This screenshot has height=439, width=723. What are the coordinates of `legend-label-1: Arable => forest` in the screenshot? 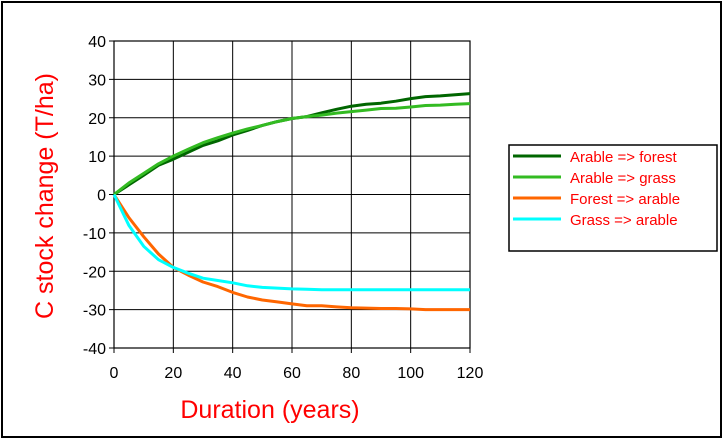 It's located at (624, 157).